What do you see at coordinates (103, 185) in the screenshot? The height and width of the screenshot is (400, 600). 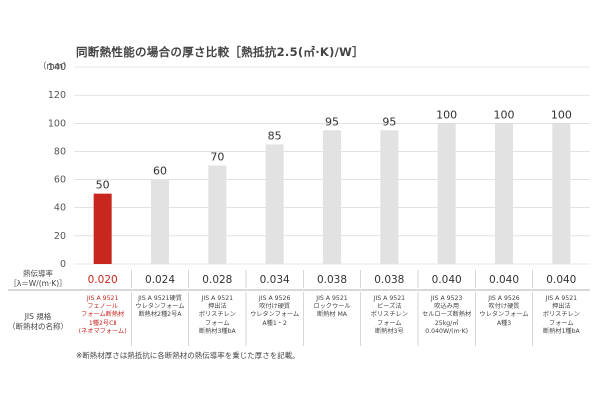 I see `bar-value-label: 50` at bounding box center [103, 185].